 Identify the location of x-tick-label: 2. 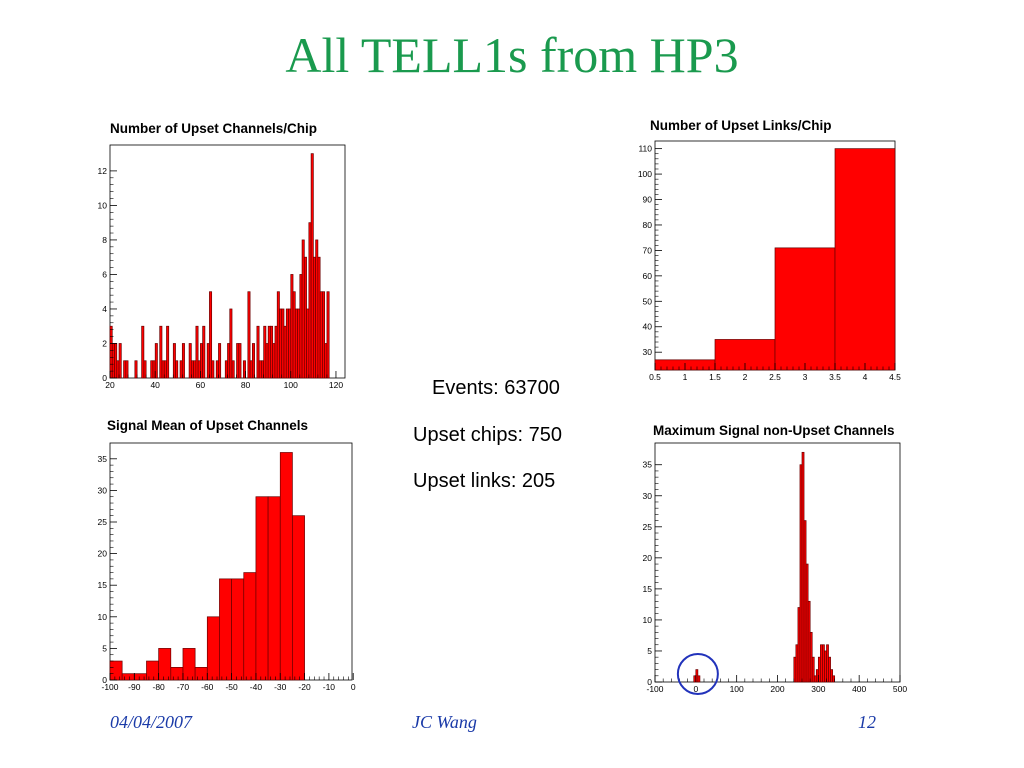
(745, 377).